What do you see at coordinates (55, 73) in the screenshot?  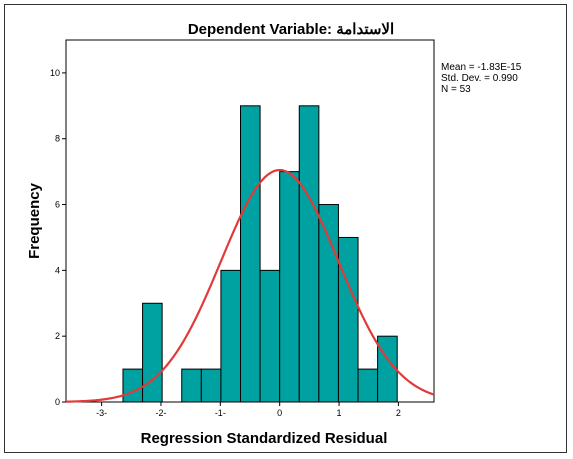 I see `y-tick-label: 10` at bounding box center [55, 73].